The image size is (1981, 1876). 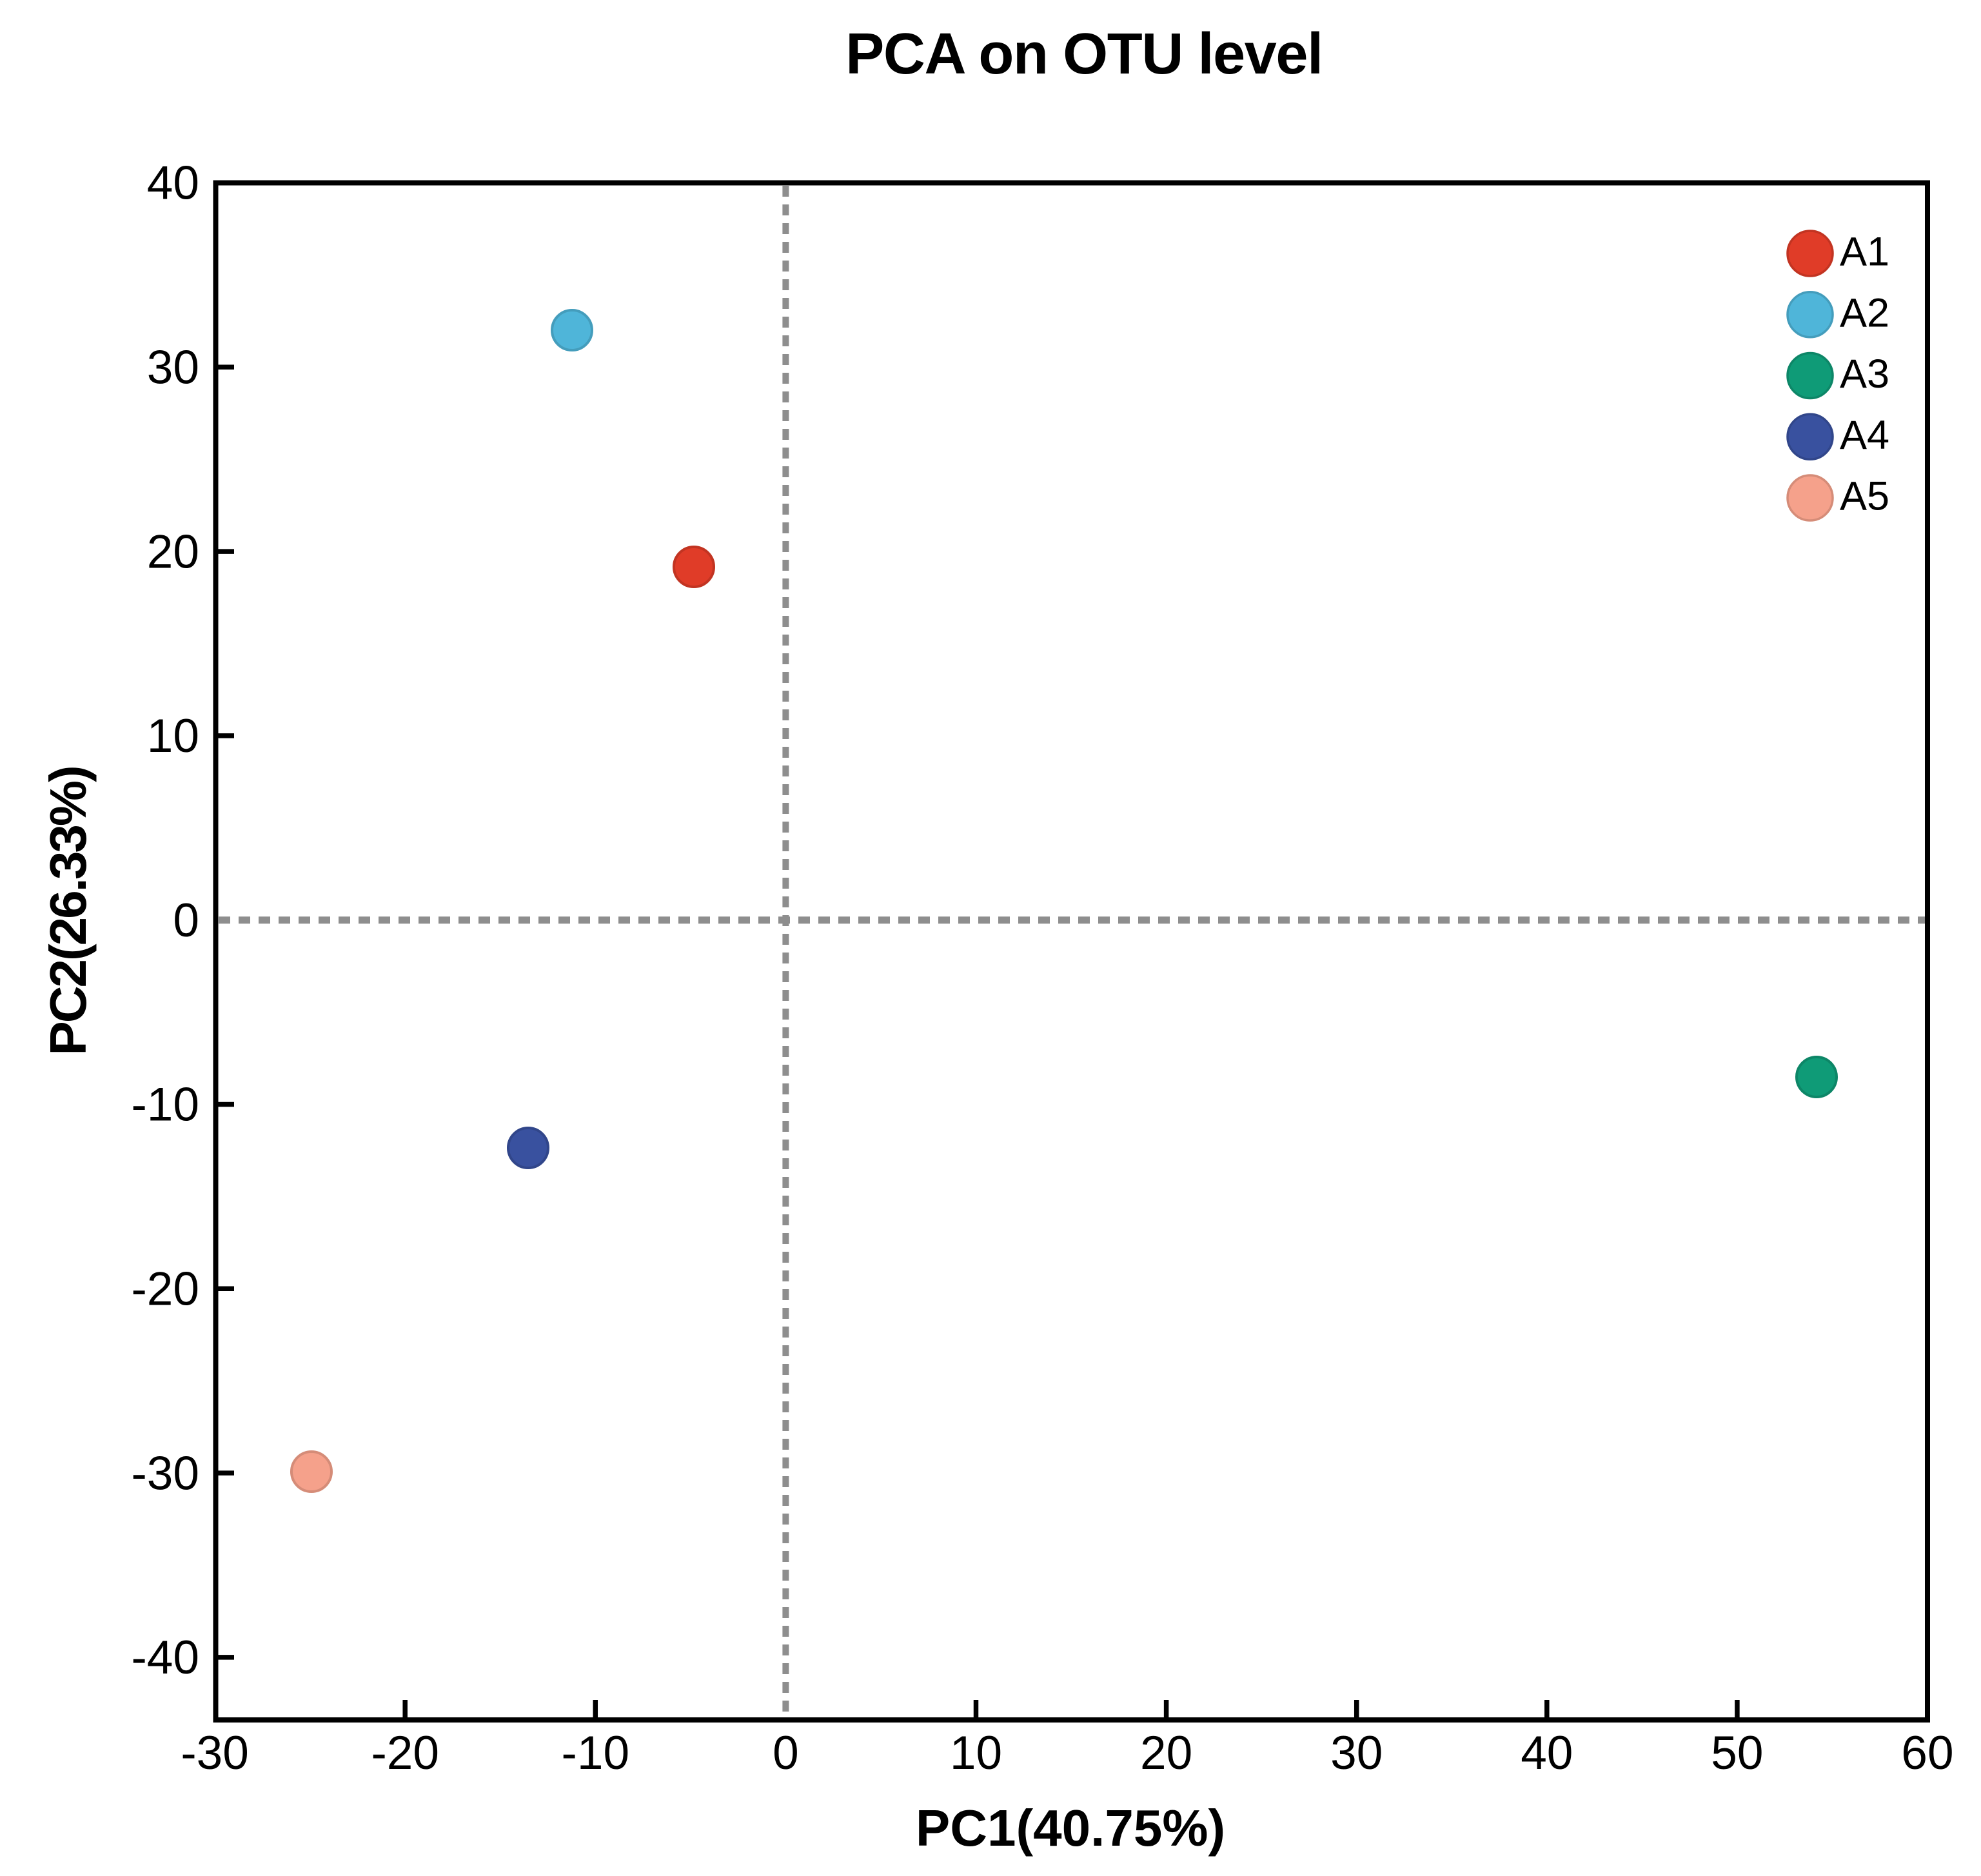 What do you see at coordinates (68, 911) in the screenshot?
I see `svg-text: PC2(26.33%)` at bounding box center [68, 911].